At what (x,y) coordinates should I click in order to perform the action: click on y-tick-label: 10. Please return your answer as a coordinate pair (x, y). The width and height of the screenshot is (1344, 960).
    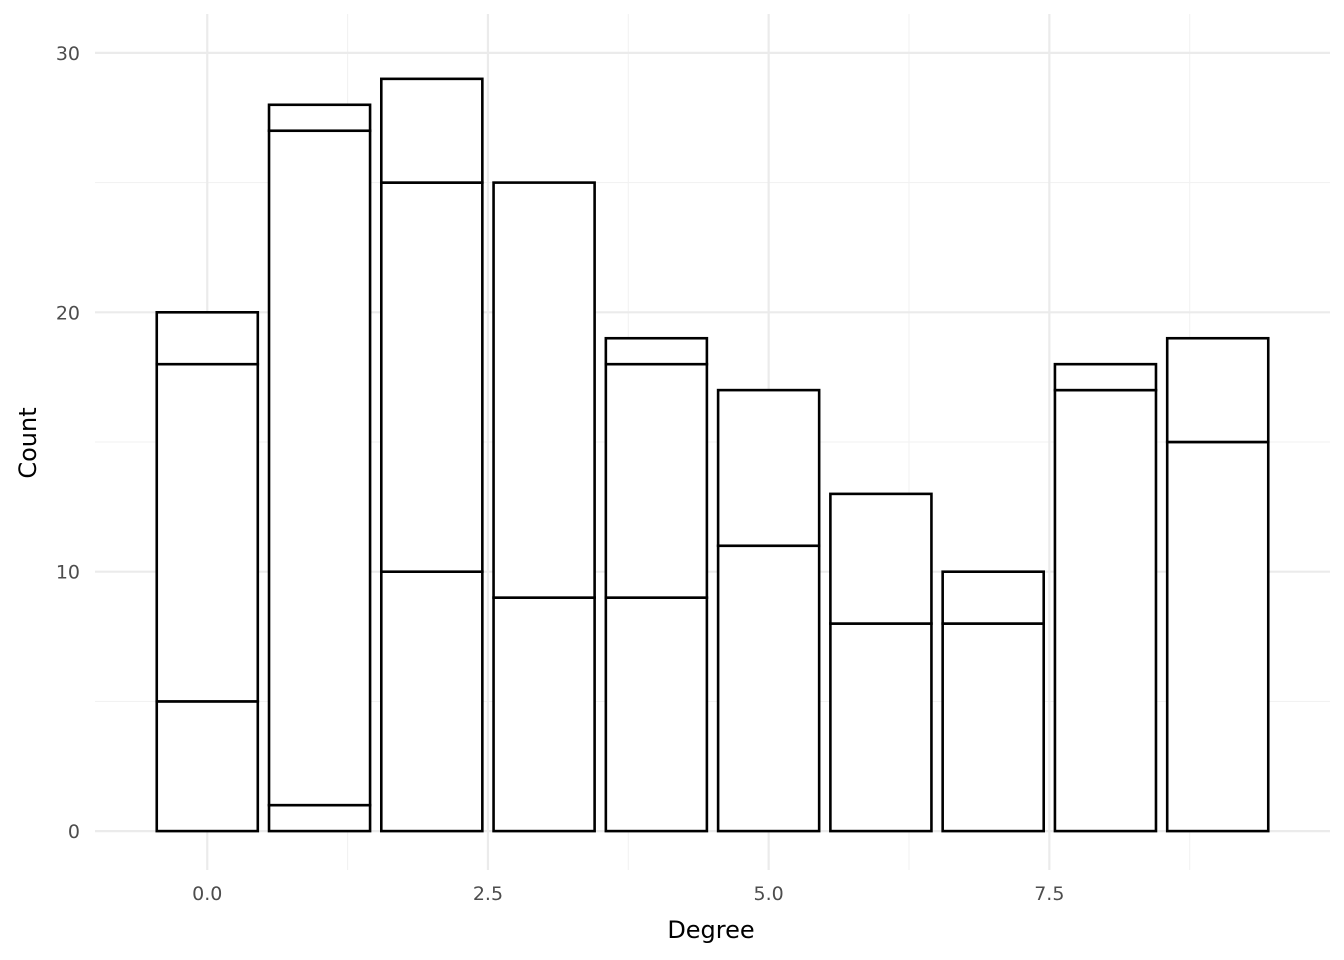
    Looking at the image, I should click on (68, 573).